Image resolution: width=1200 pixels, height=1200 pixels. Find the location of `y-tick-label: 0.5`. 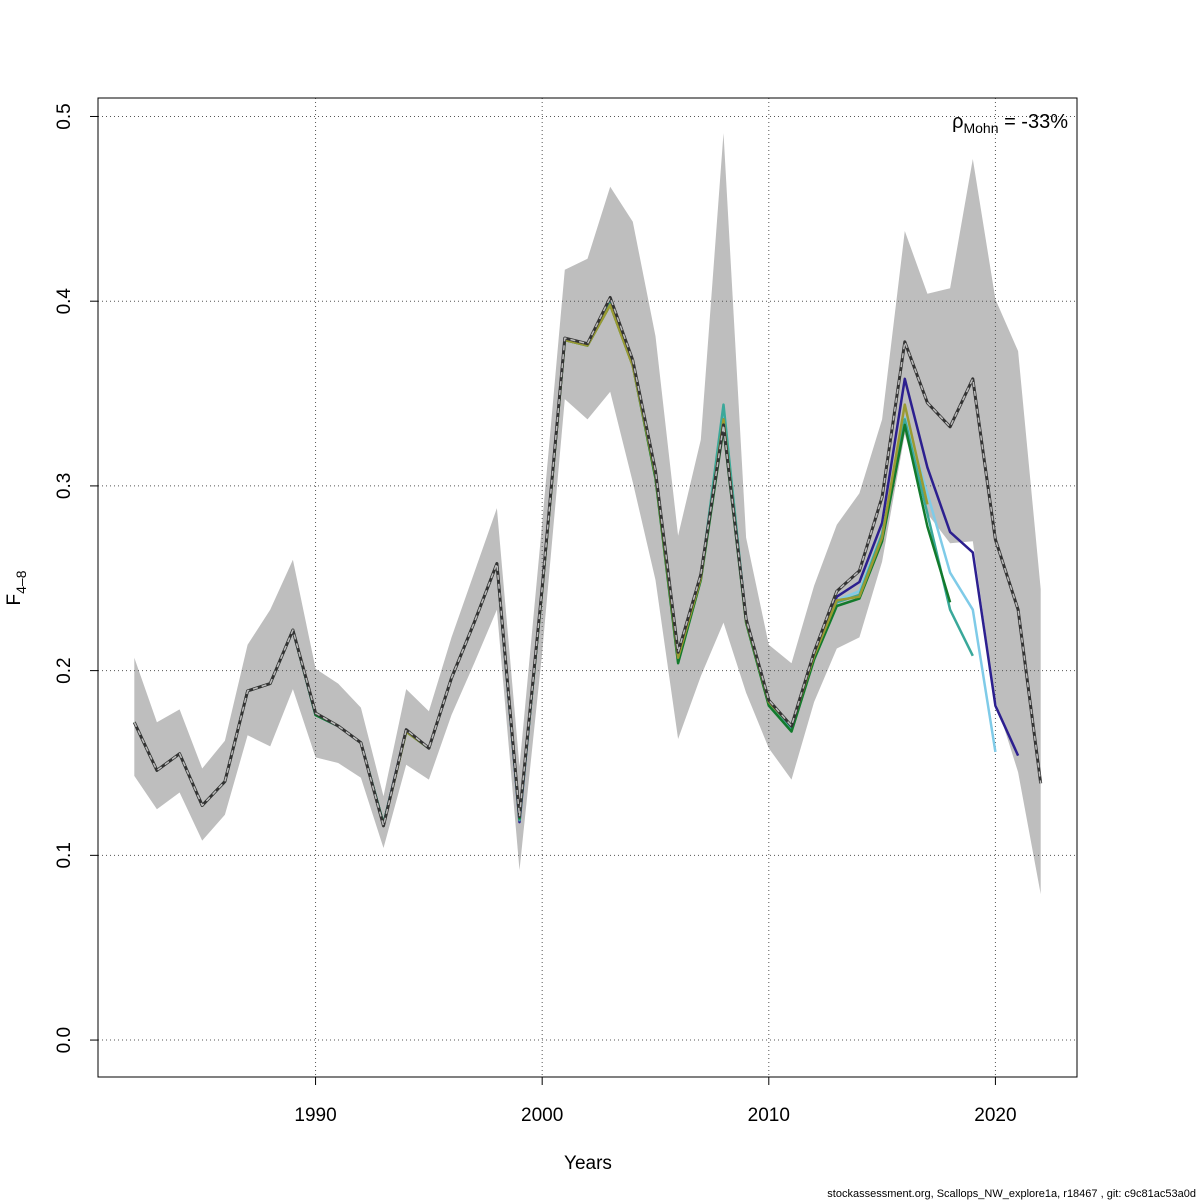

y-tick-label: 0.5 is located at coordinates (64, 116).